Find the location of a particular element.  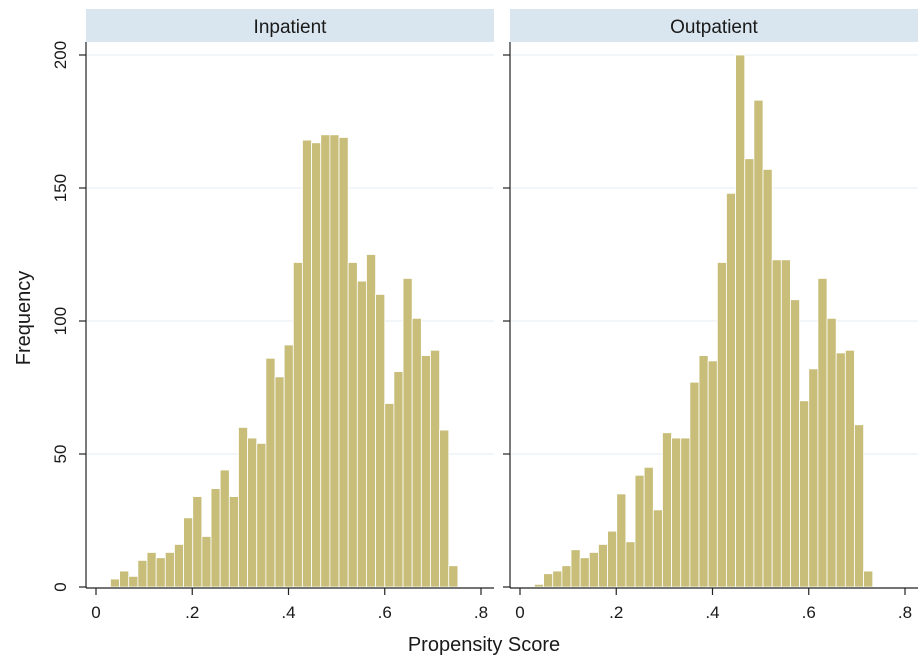

panel-title: Inpatient is located at coordinates (291, 27).